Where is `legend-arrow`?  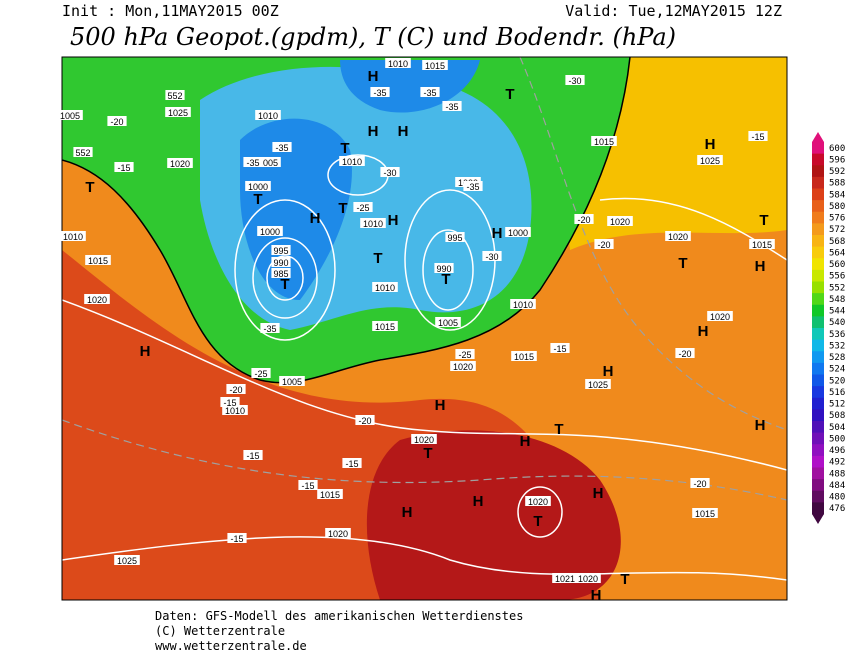 legend-arrow is located at coordinates (818, 519).